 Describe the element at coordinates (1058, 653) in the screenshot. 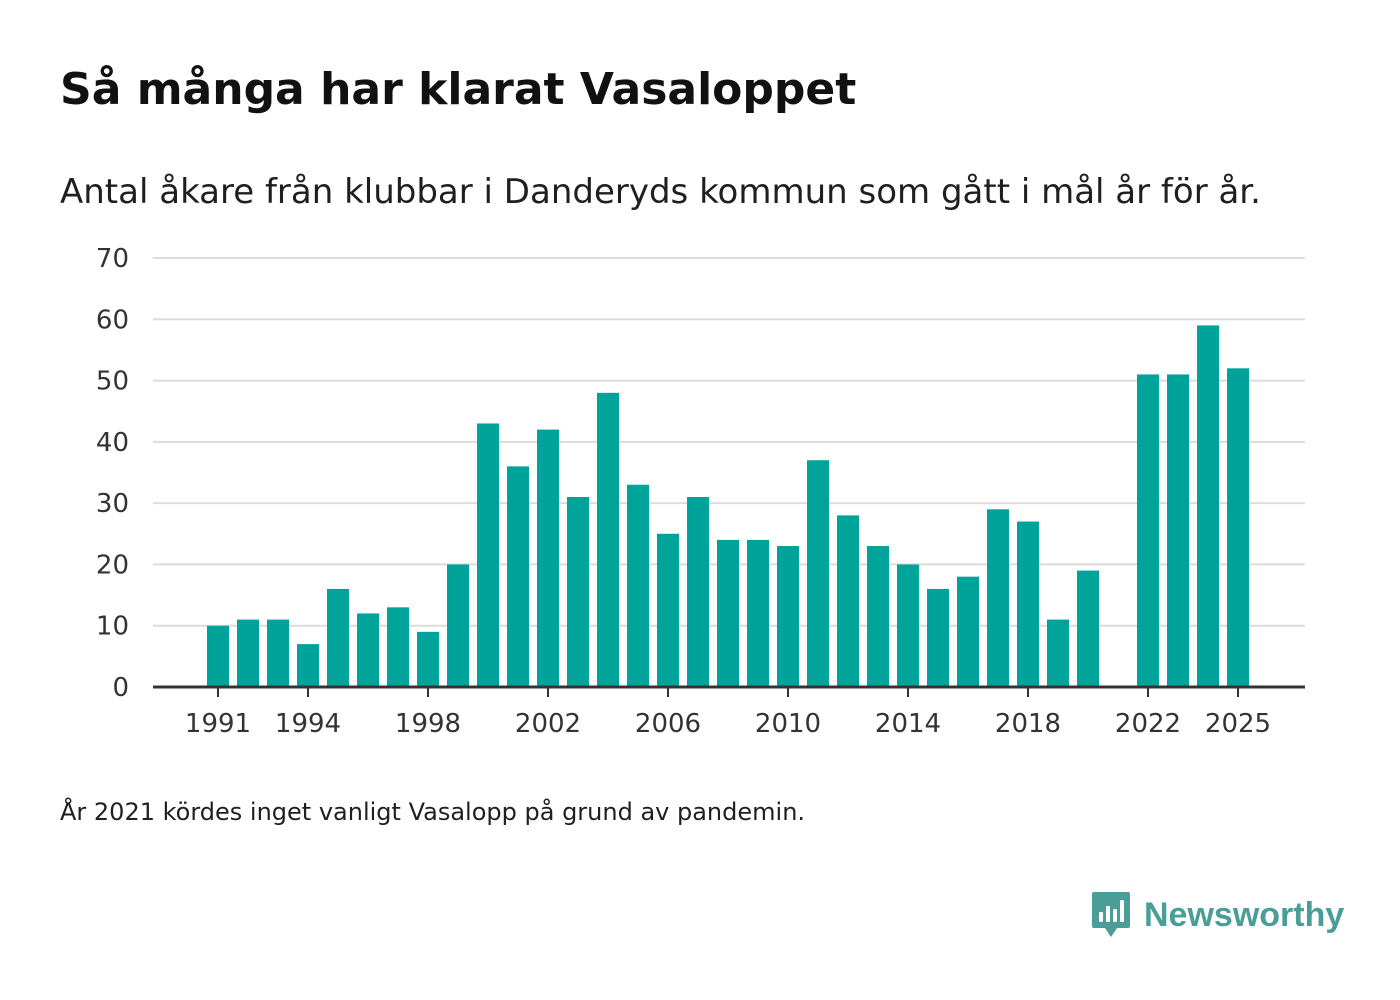

I see `bar-2019` at that location.